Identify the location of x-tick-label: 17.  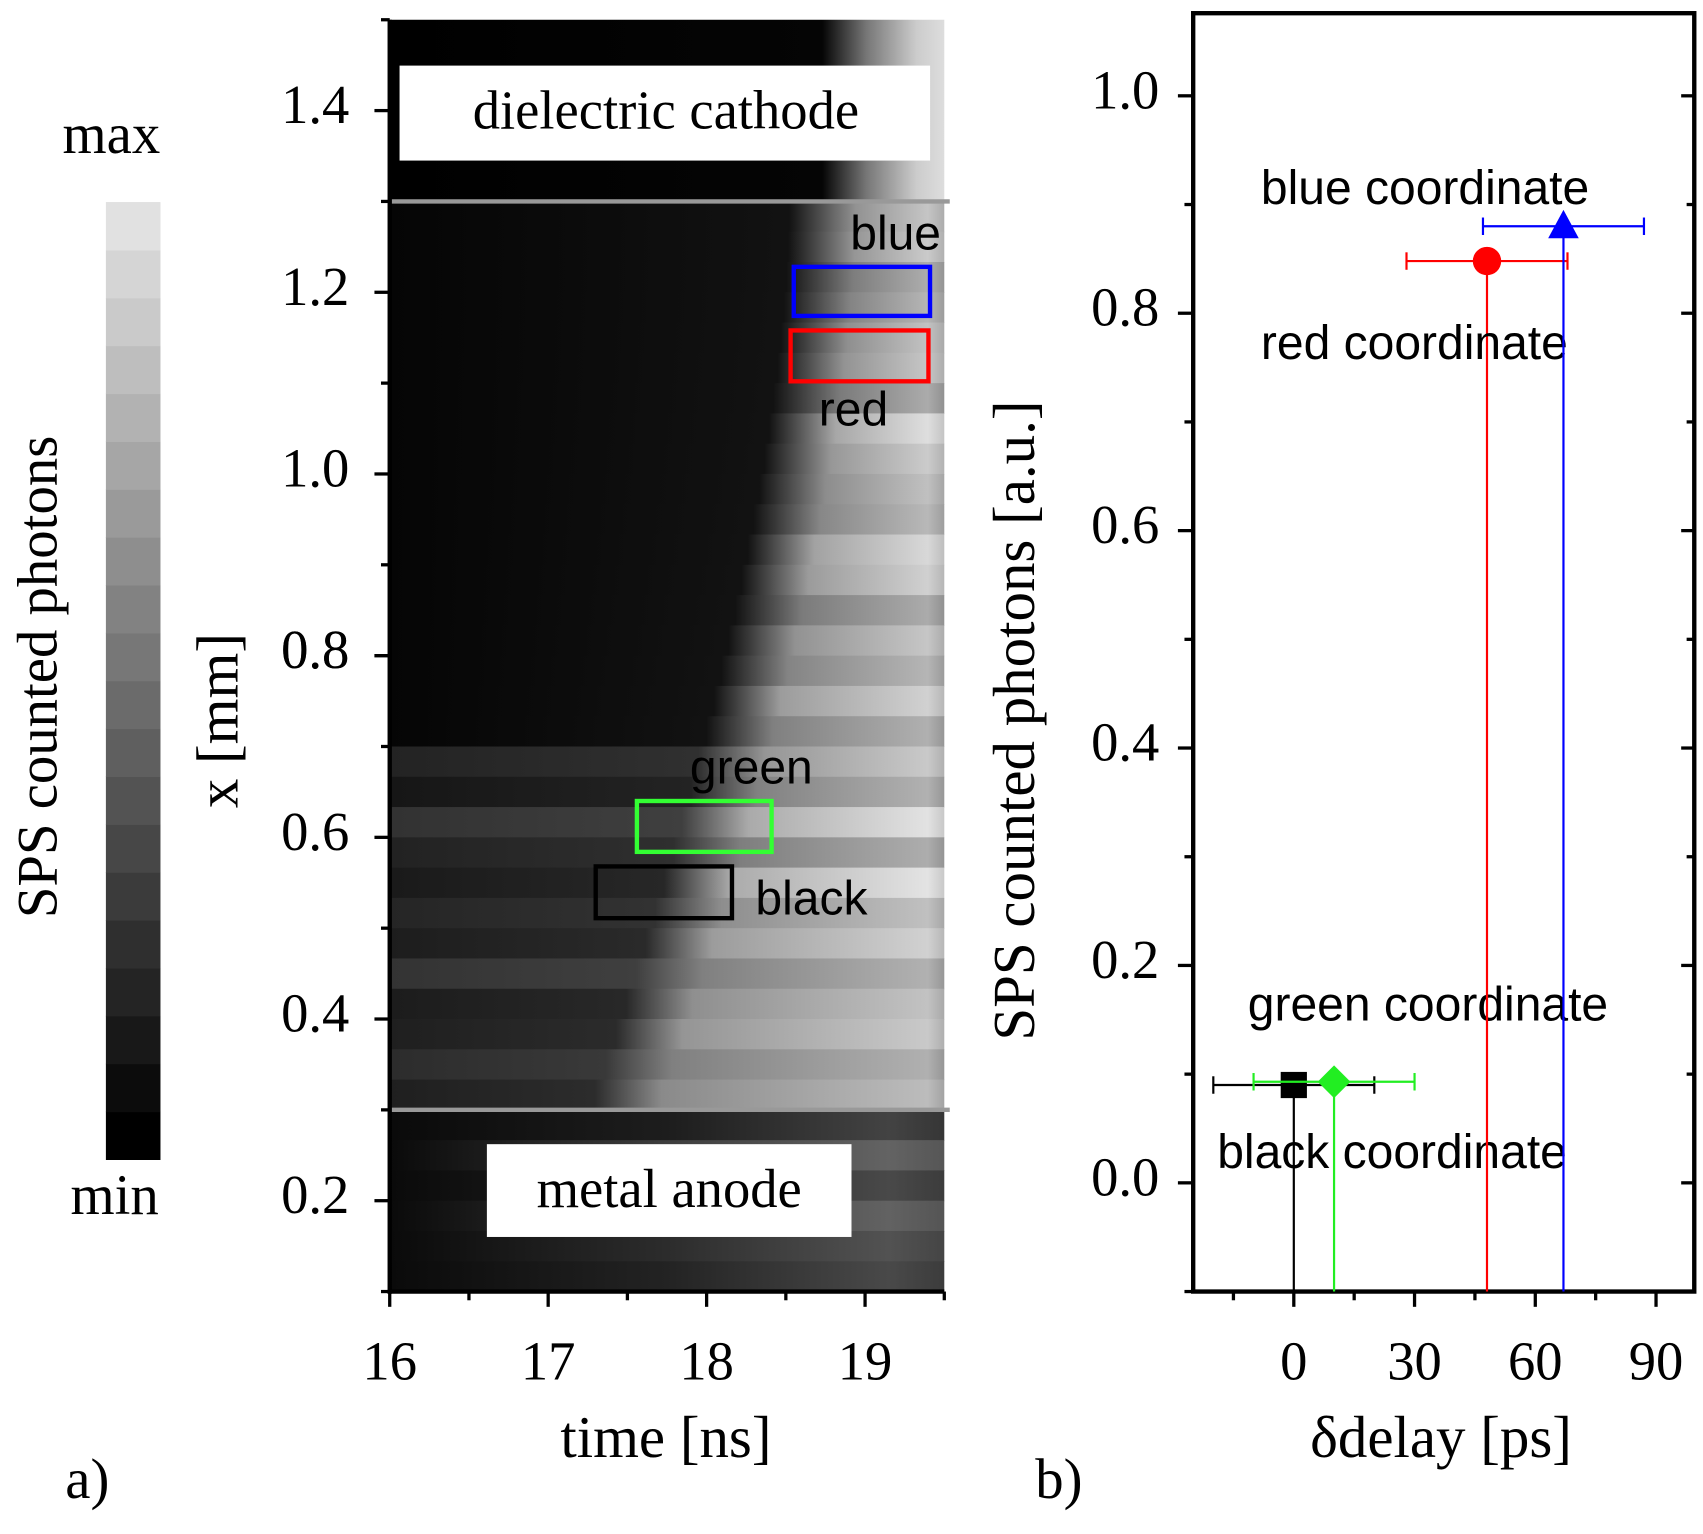
(548, 1360).